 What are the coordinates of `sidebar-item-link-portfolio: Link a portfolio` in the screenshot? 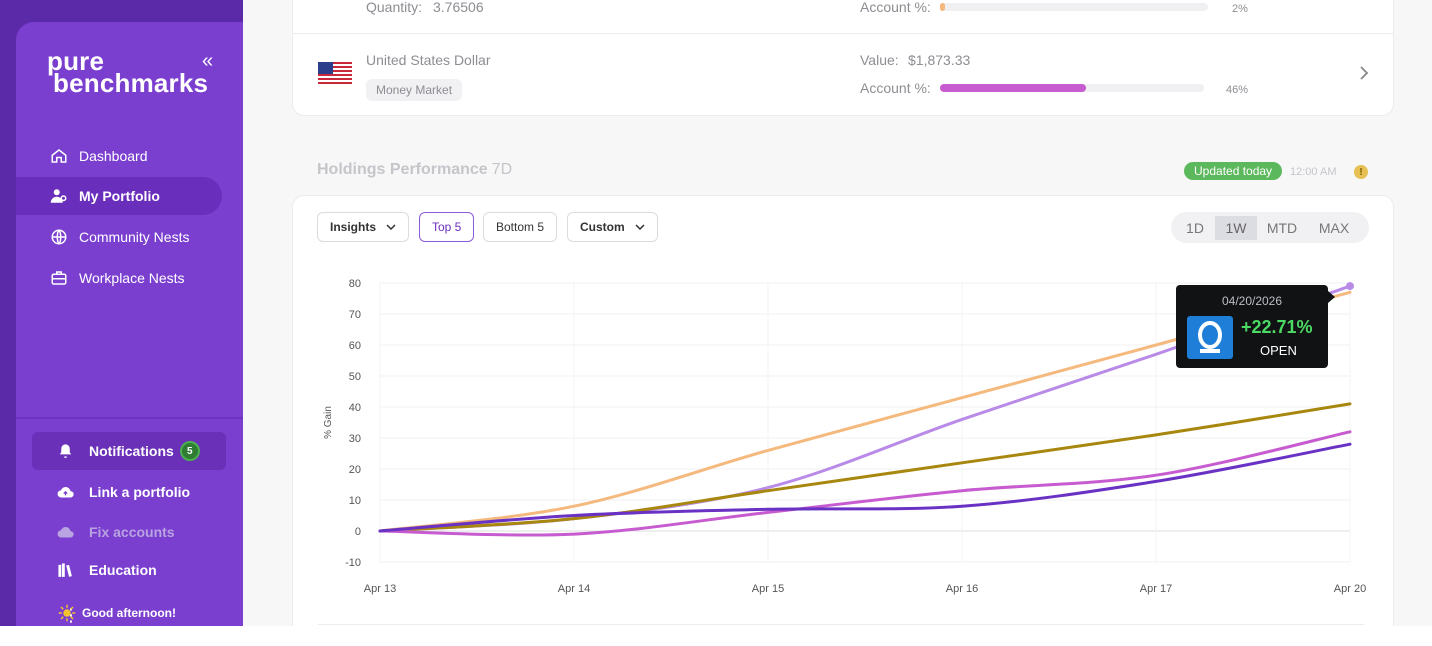 It's located at (129, 492).